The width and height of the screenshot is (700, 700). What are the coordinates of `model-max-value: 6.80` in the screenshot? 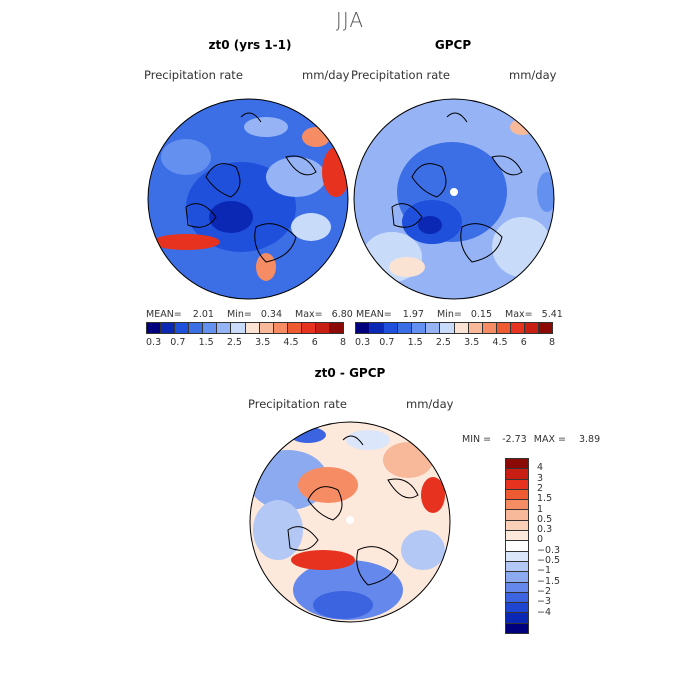 It's located at (342, 314).